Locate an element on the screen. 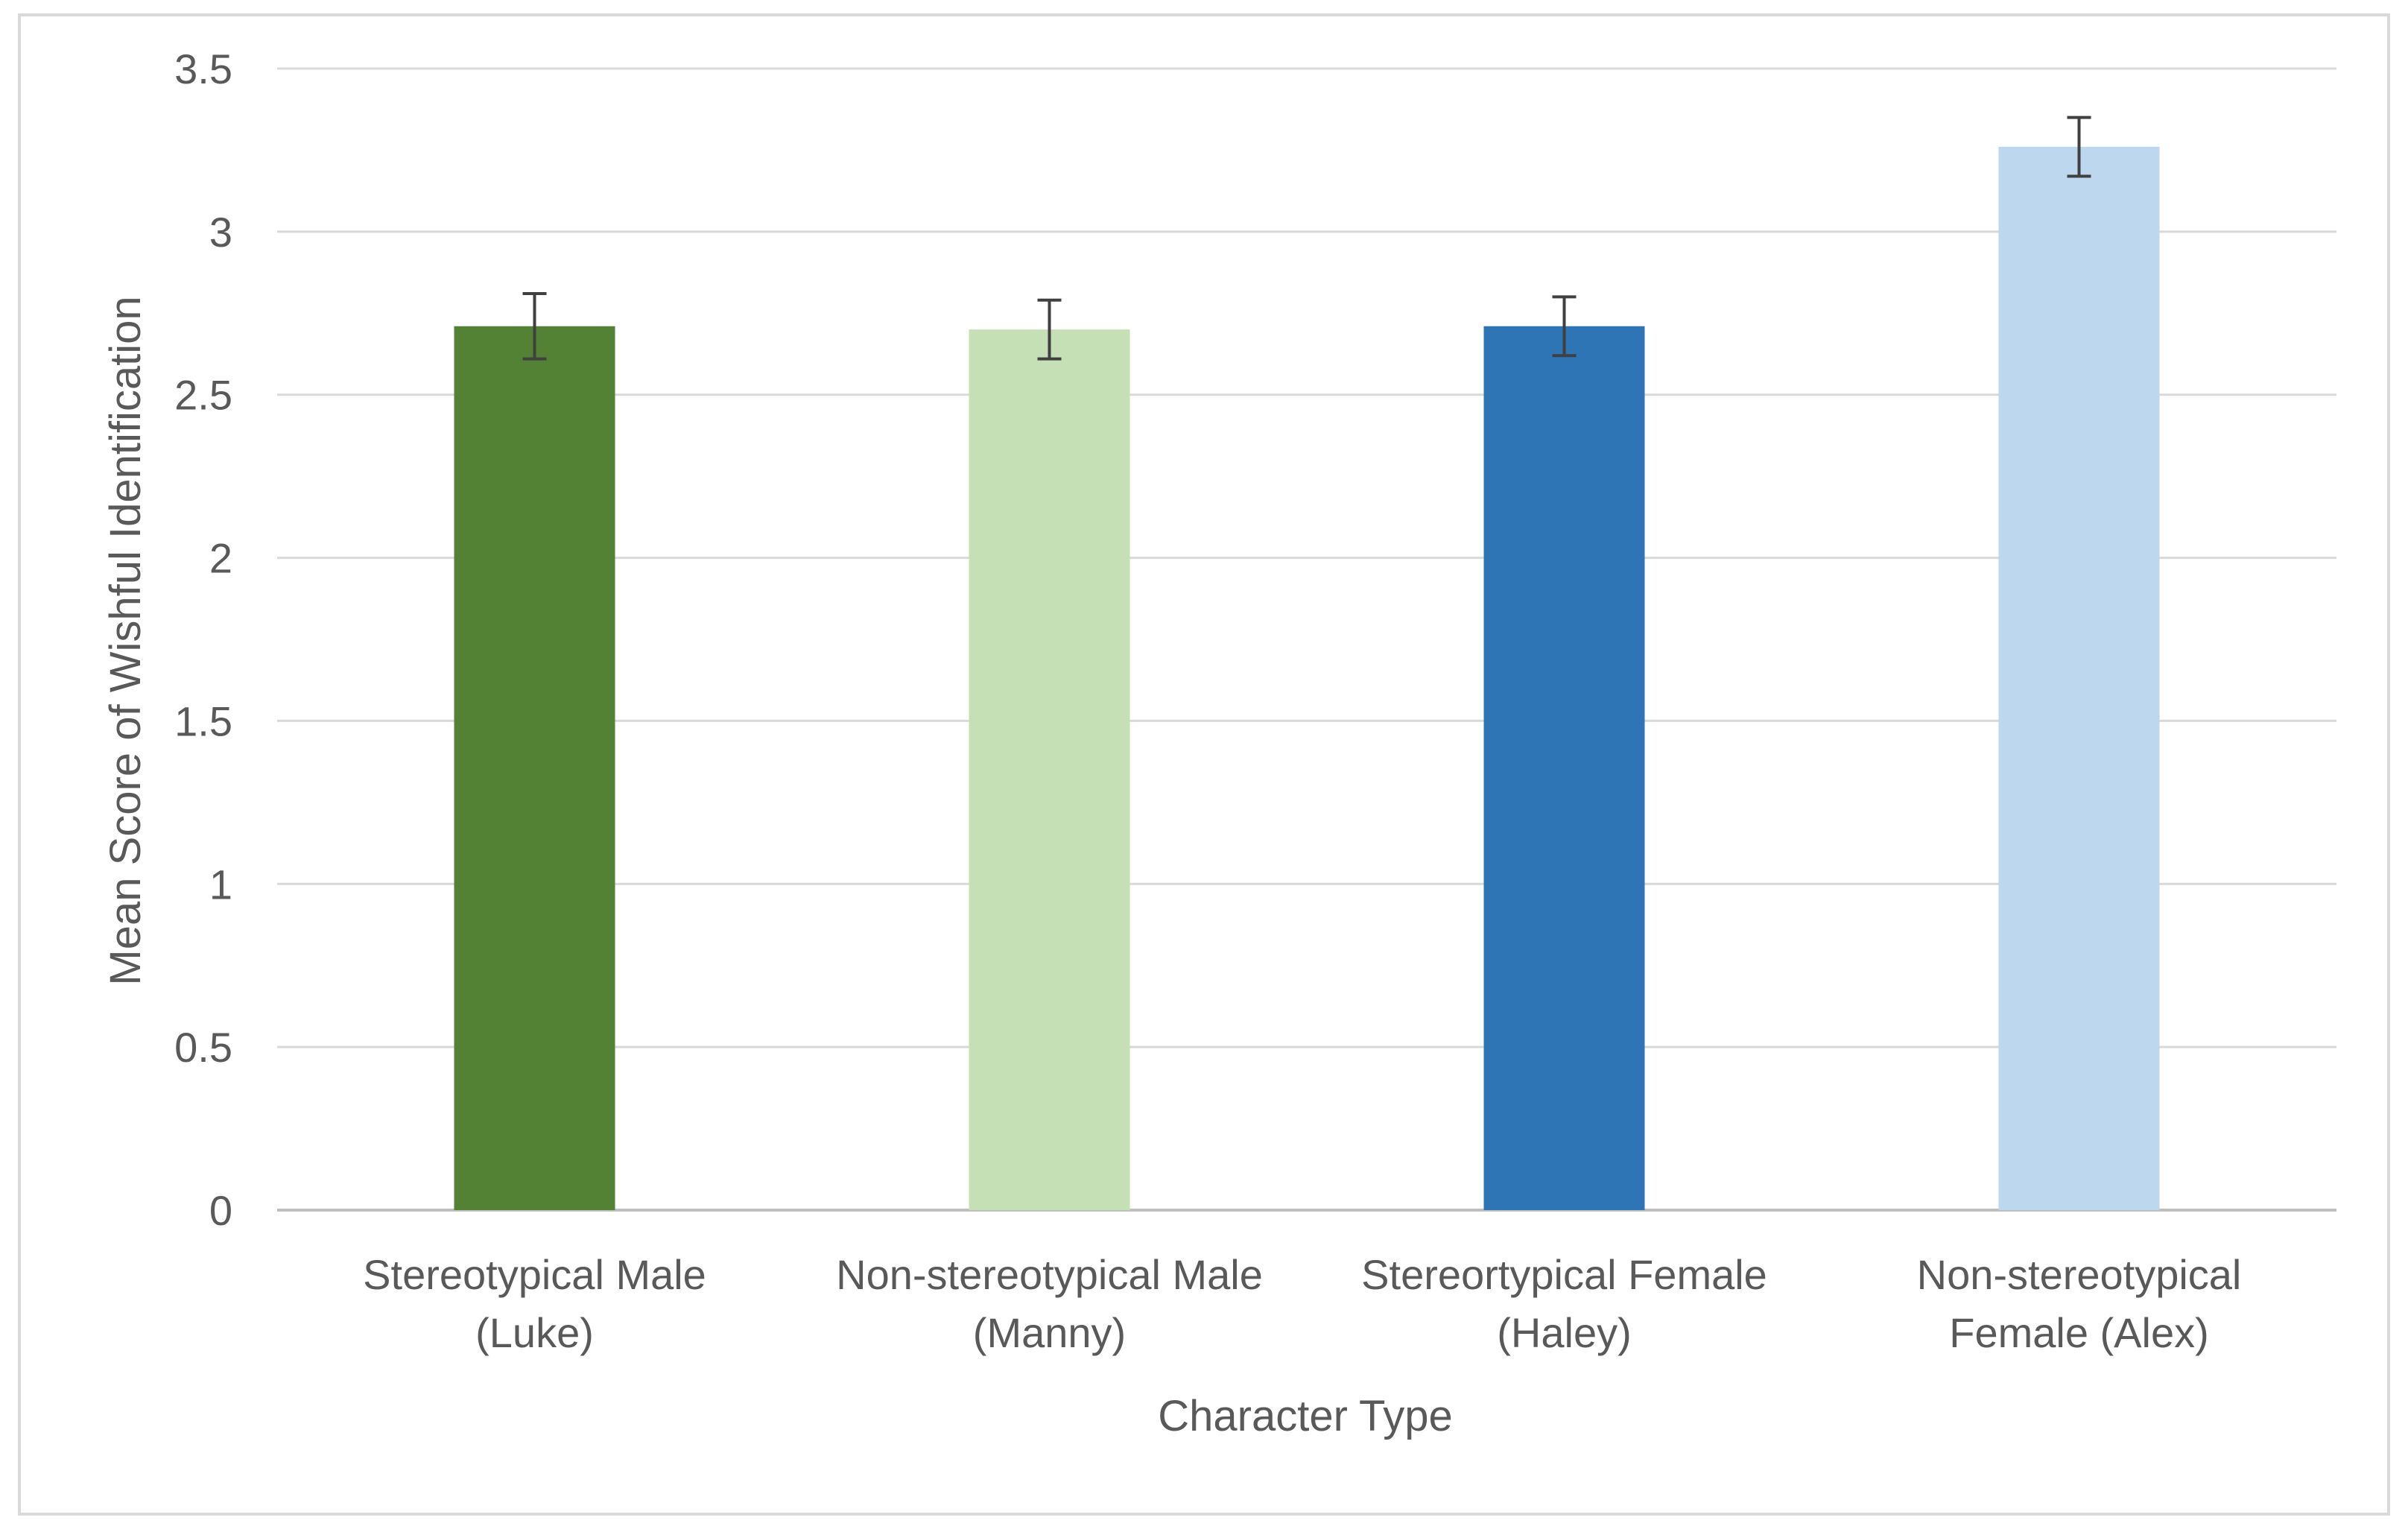  x-category-label: Stereotypical Male (Luke) is located at coordinates (534, 1304).